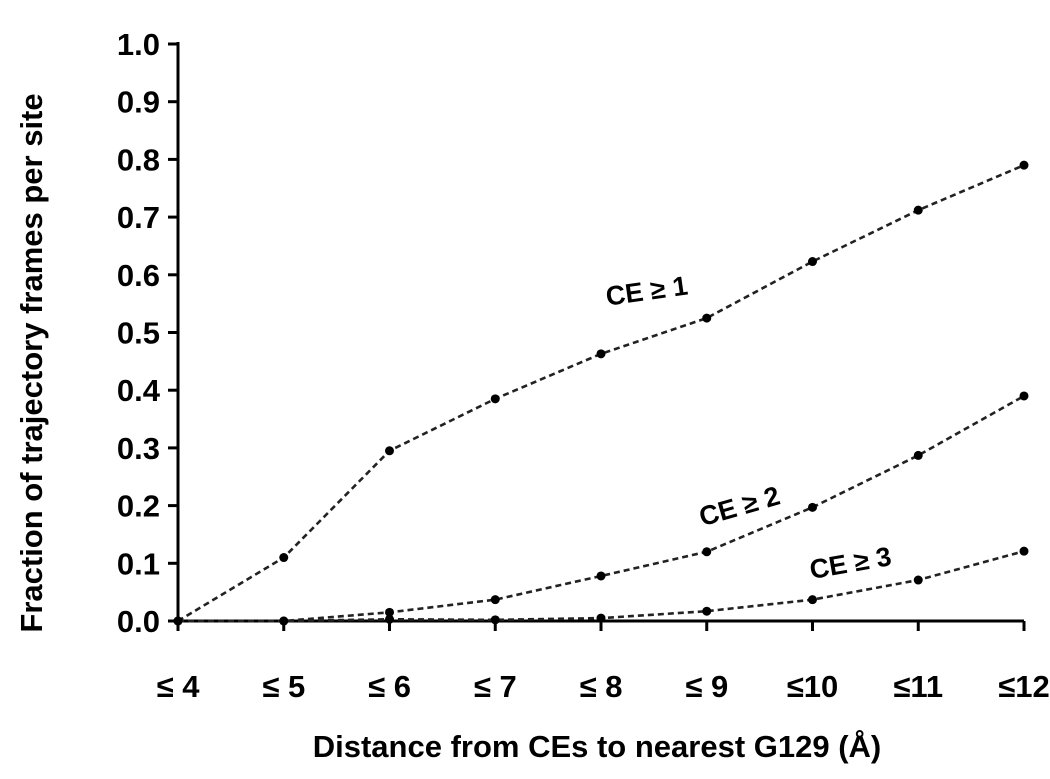 The height and width of the screenshot is (779, 1050). I want to click on series-labels: CE ≥ 1 CE ≥ 2 CE ≥ 3, so click(749, 428).